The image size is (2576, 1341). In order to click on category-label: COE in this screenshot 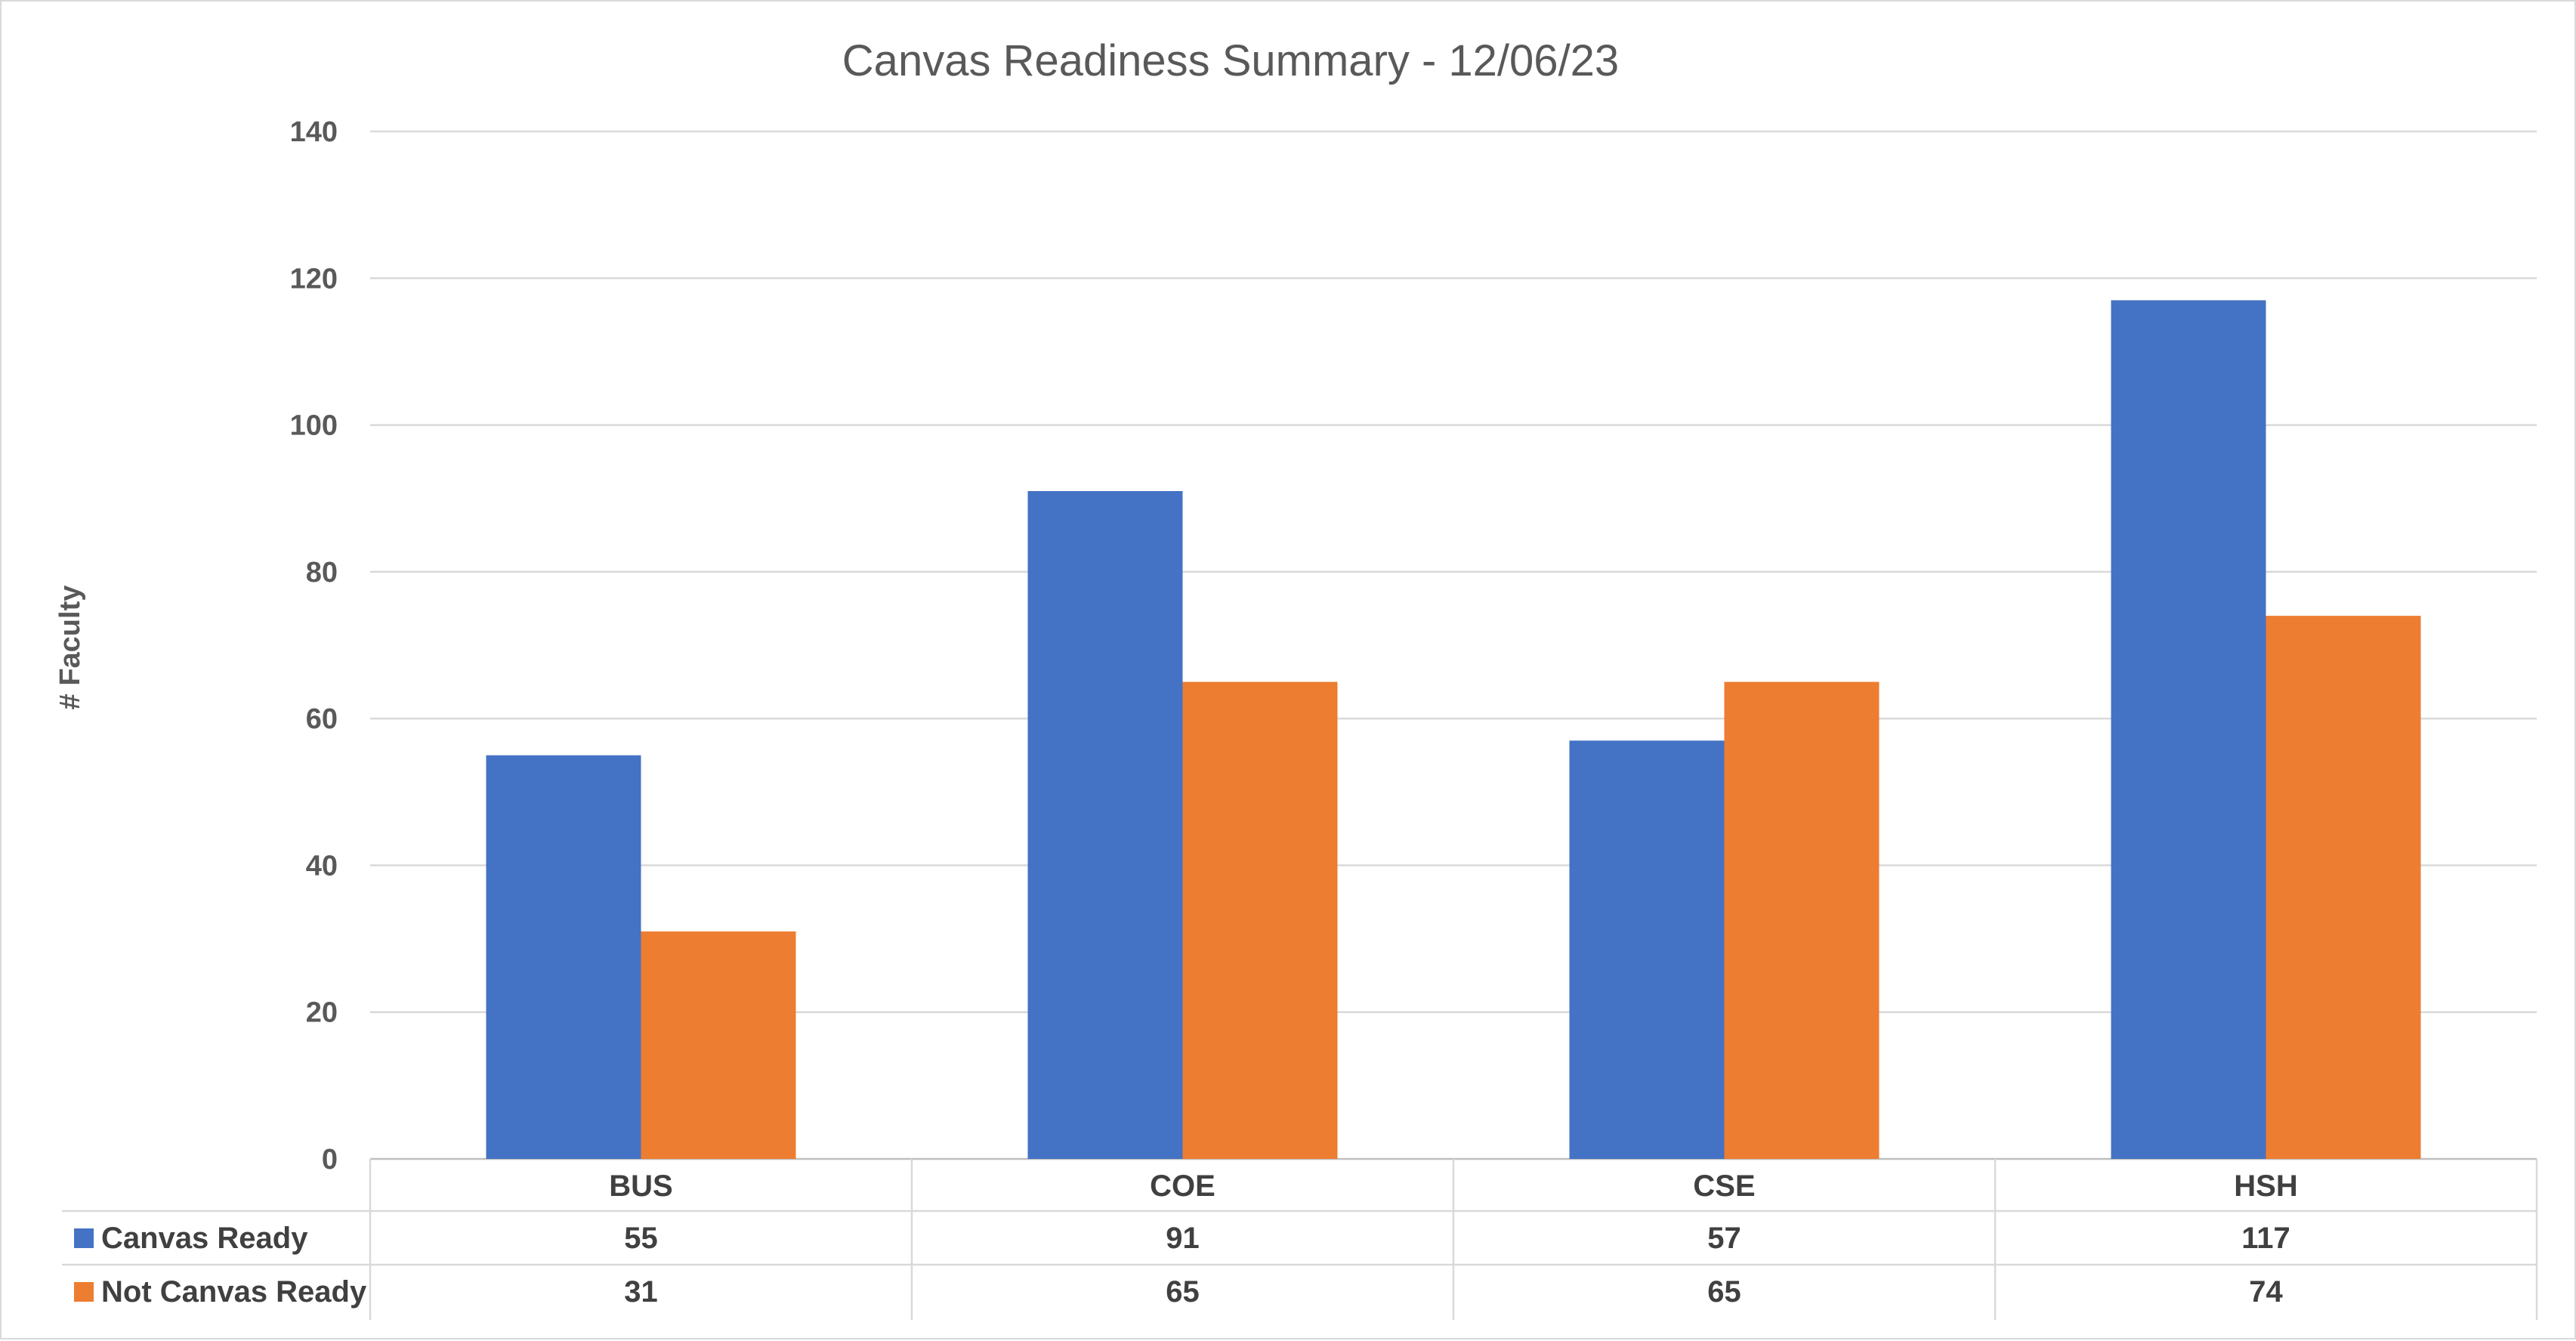, I will do `click(1182, 1186)`.